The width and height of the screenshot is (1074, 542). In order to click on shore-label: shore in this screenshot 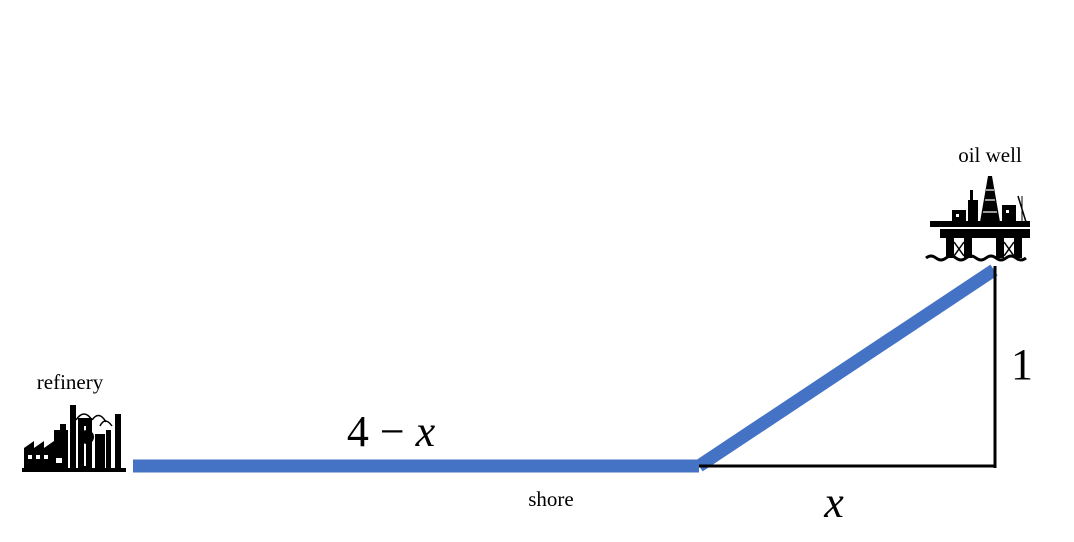, I will do `click(551, 499)`.